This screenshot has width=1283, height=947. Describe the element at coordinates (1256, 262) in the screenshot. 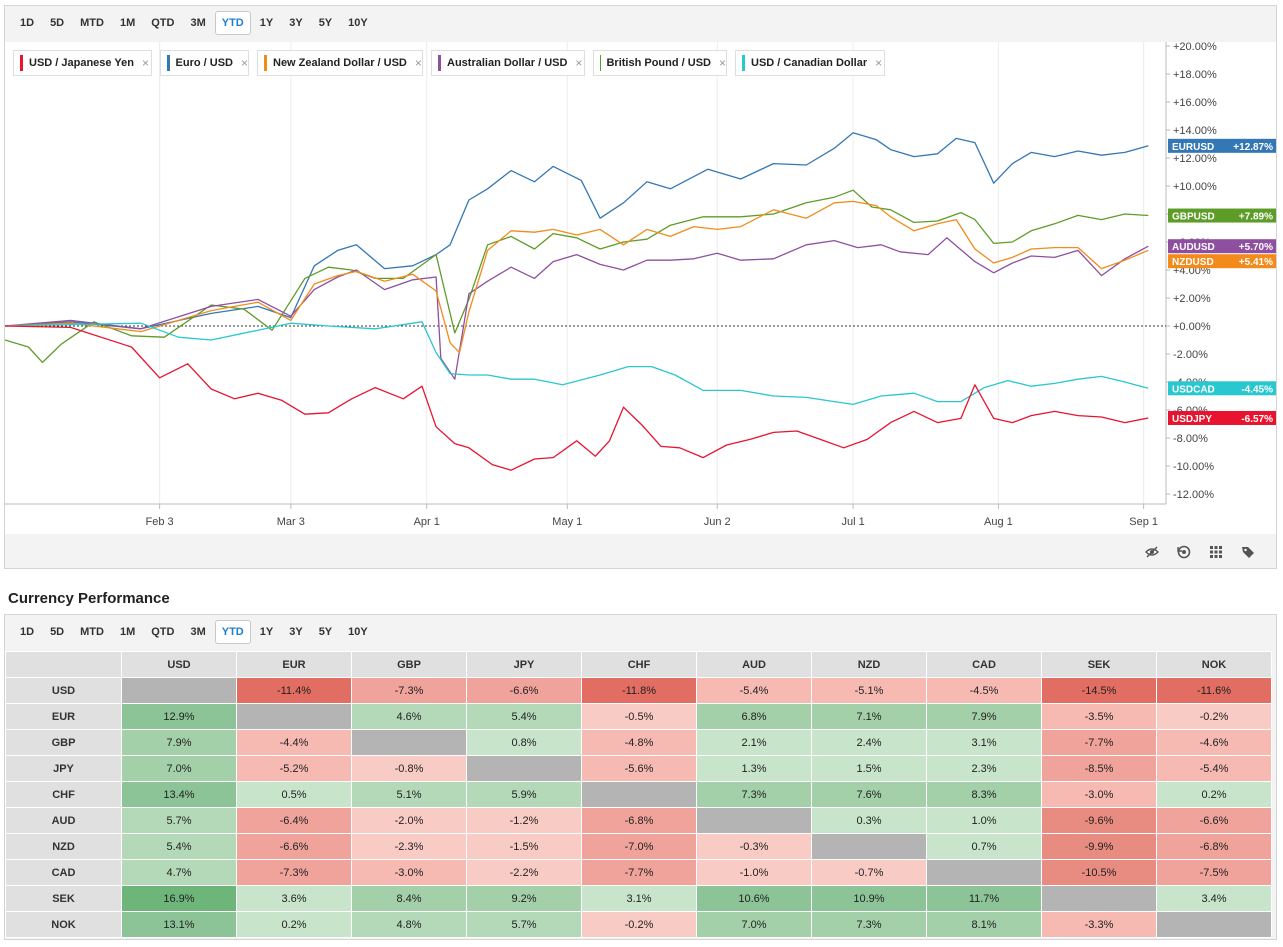

I see `series-badge-value: +5.41%` at that location.